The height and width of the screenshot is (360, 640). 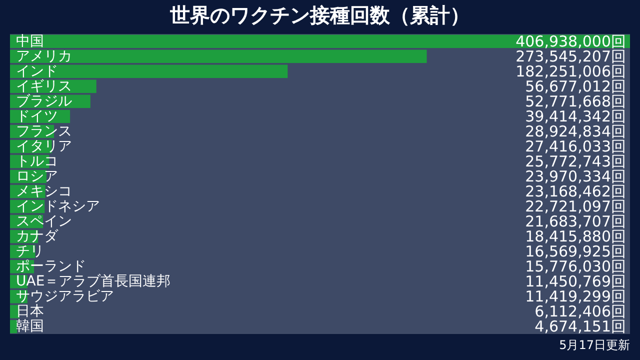 What do you see at coordinates (44, 101) in the screenshot?
I see `y-tick-label: ブラジル` at bounding box center [44, 101].